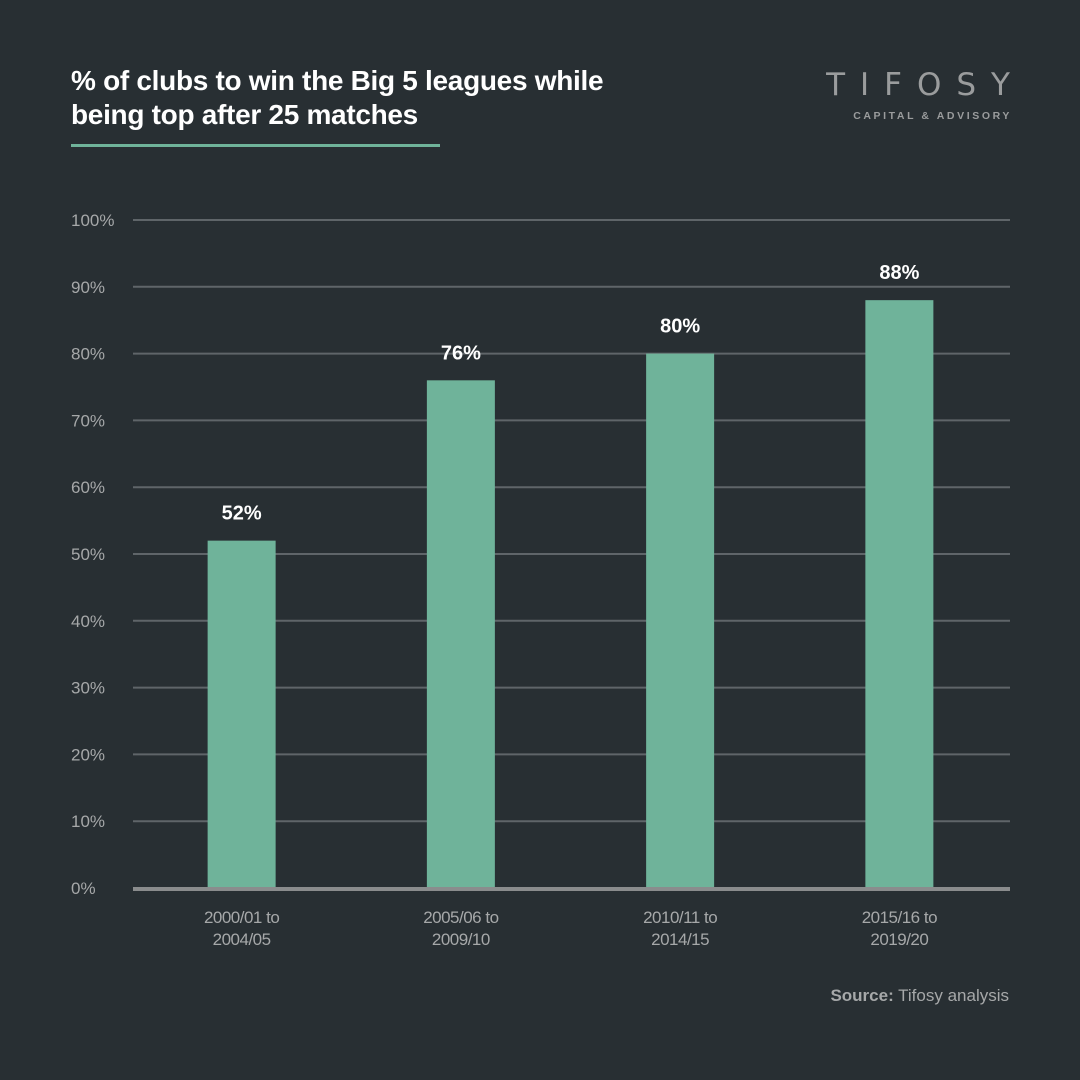  I want to click on y-tick-label: 0%, so click(83, 888).